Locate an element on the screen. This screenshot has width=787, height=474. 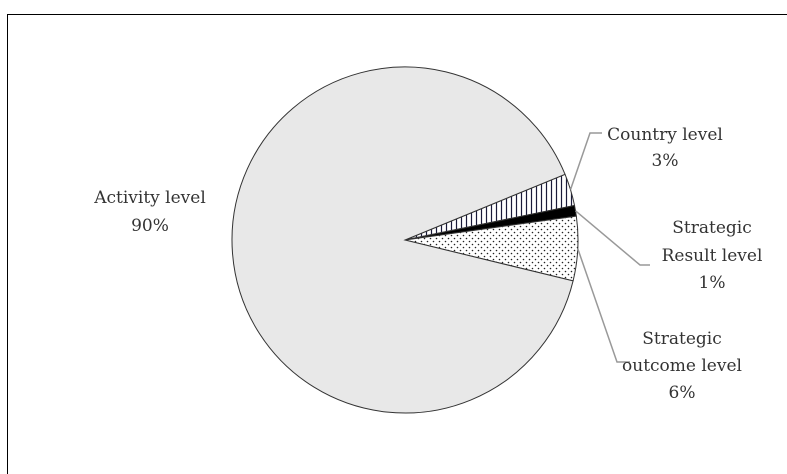
leader-result is located at coordinates (612, 238).